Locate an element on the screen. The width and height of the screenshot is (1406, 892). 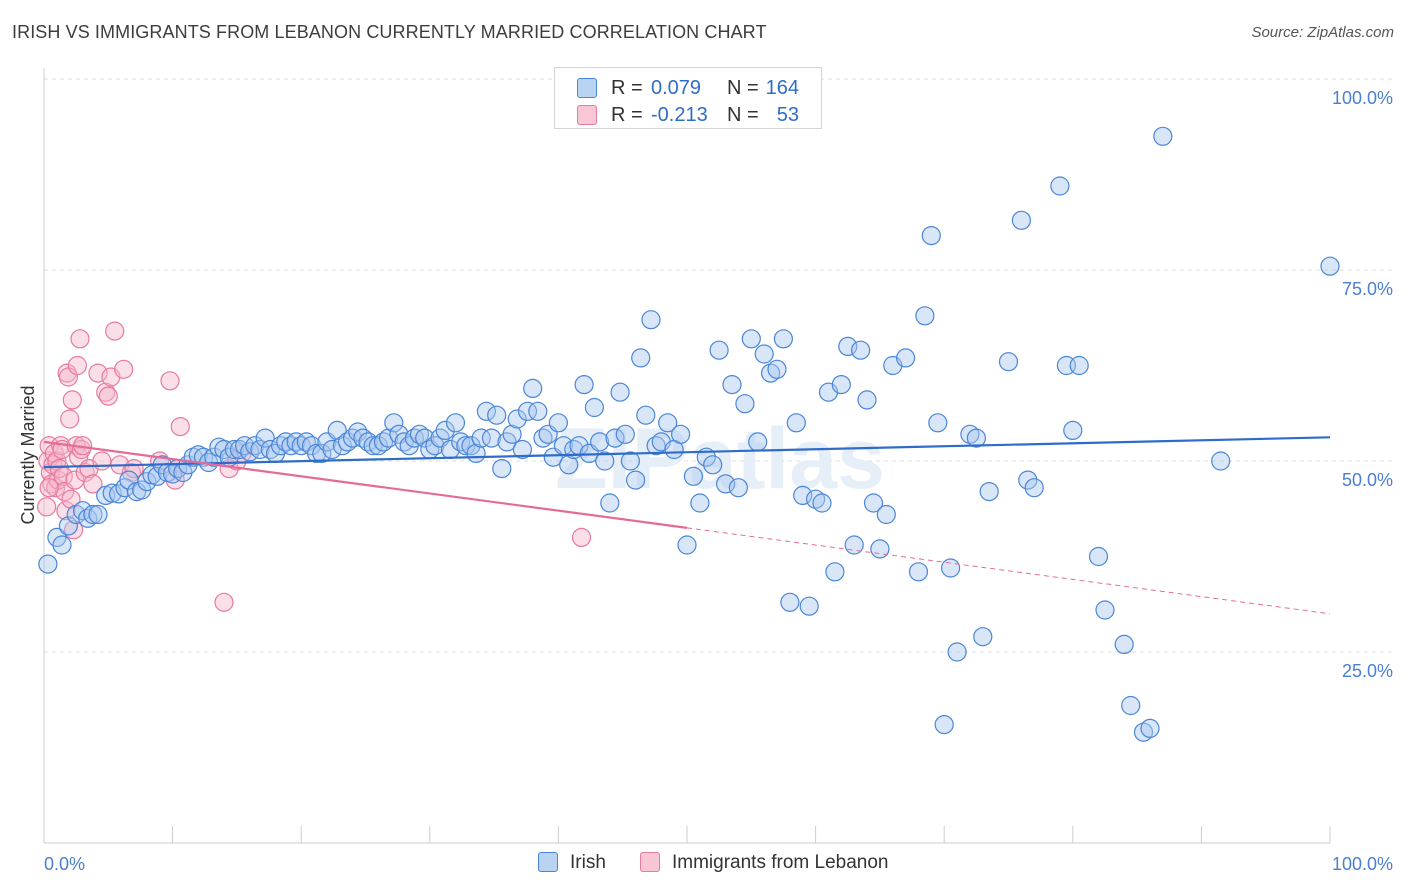
y-tick-label: 50.0% is located at coordinates (1367, 480).